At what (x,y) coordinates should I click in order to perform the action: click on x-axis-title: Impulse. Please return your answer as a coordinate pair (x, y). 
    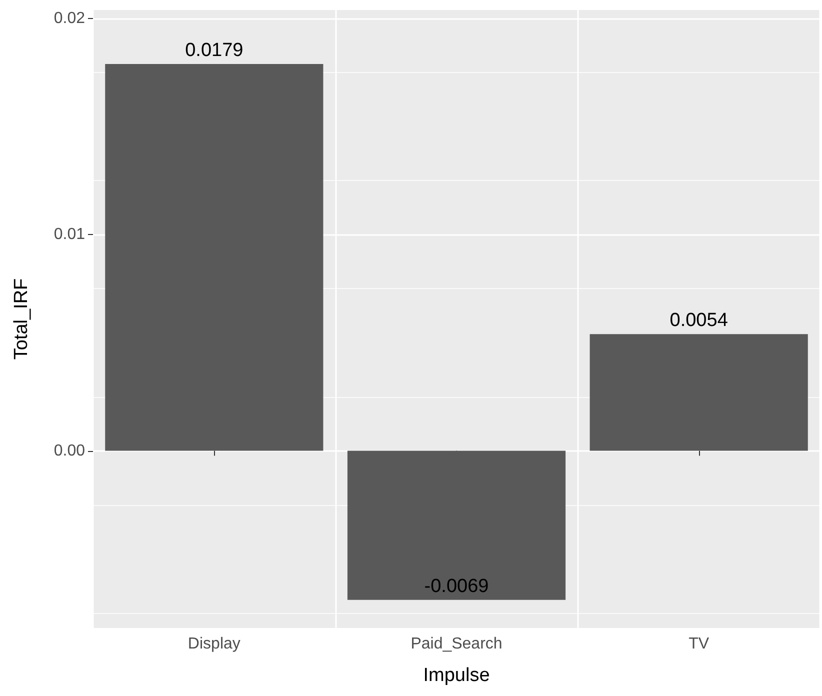
    Looking at the image, I should click on (456, 675).